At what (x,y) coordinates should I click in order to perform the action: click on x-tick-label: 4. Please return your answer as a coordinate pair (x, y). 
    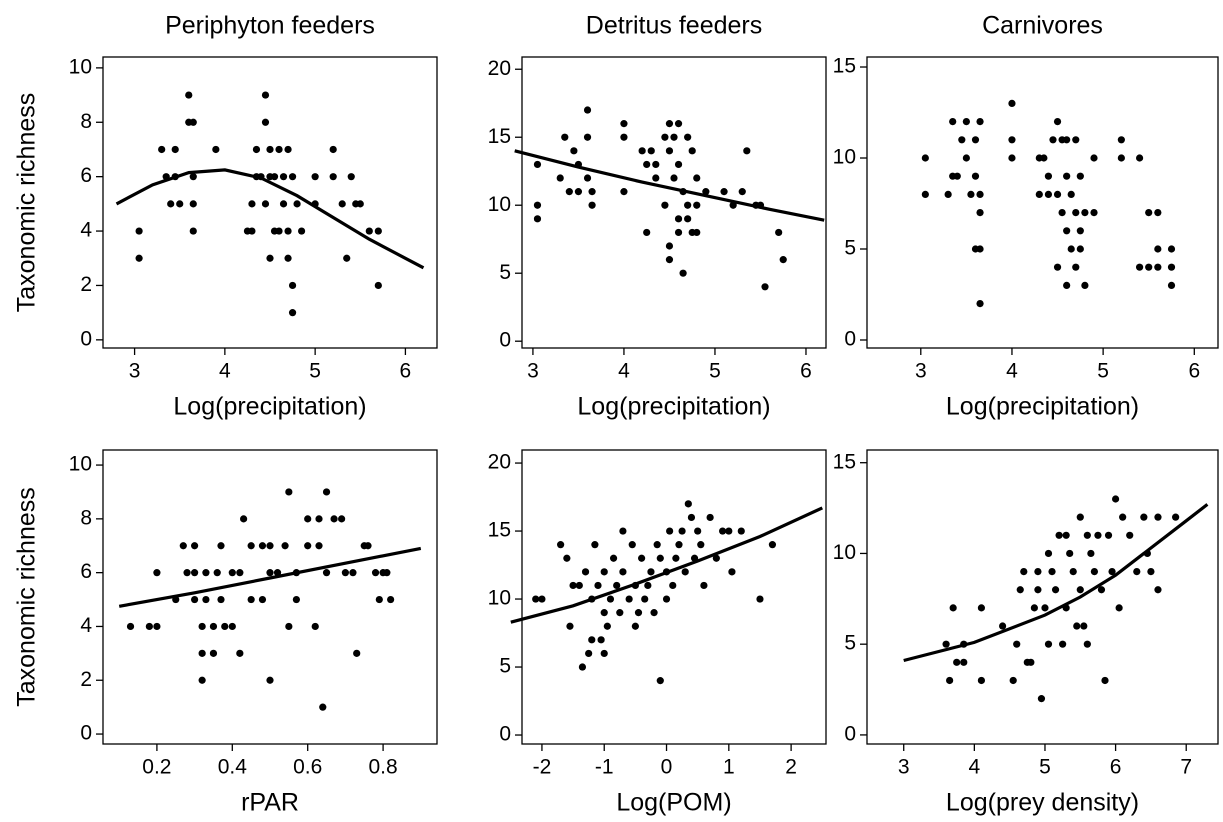
    Looking at the image, I should click on (1012, 371).